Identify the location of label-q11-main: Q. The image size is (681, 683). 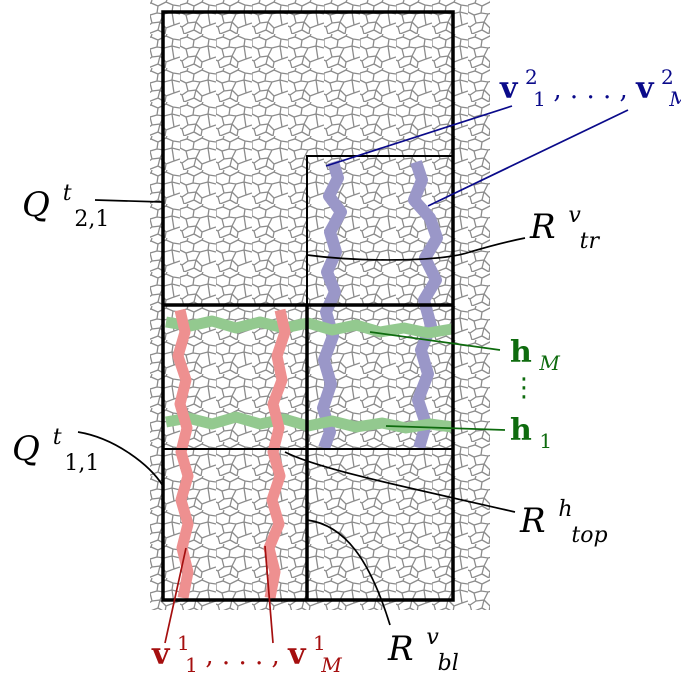
(26, 449).